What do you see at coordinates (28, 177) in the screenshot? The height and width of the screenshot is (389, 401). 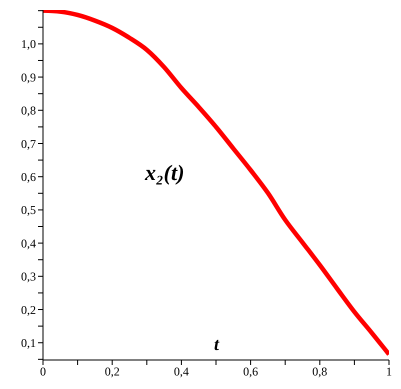 I see `y-tick-label: 0,6` at bounding box center [28, 177].